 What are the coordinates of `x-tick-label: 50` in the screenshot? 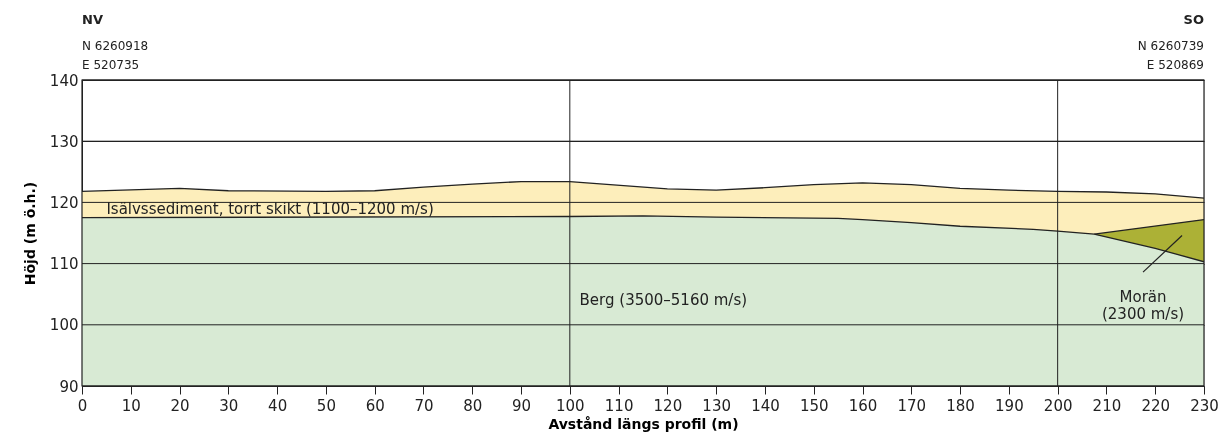 It's located at (326, 405).